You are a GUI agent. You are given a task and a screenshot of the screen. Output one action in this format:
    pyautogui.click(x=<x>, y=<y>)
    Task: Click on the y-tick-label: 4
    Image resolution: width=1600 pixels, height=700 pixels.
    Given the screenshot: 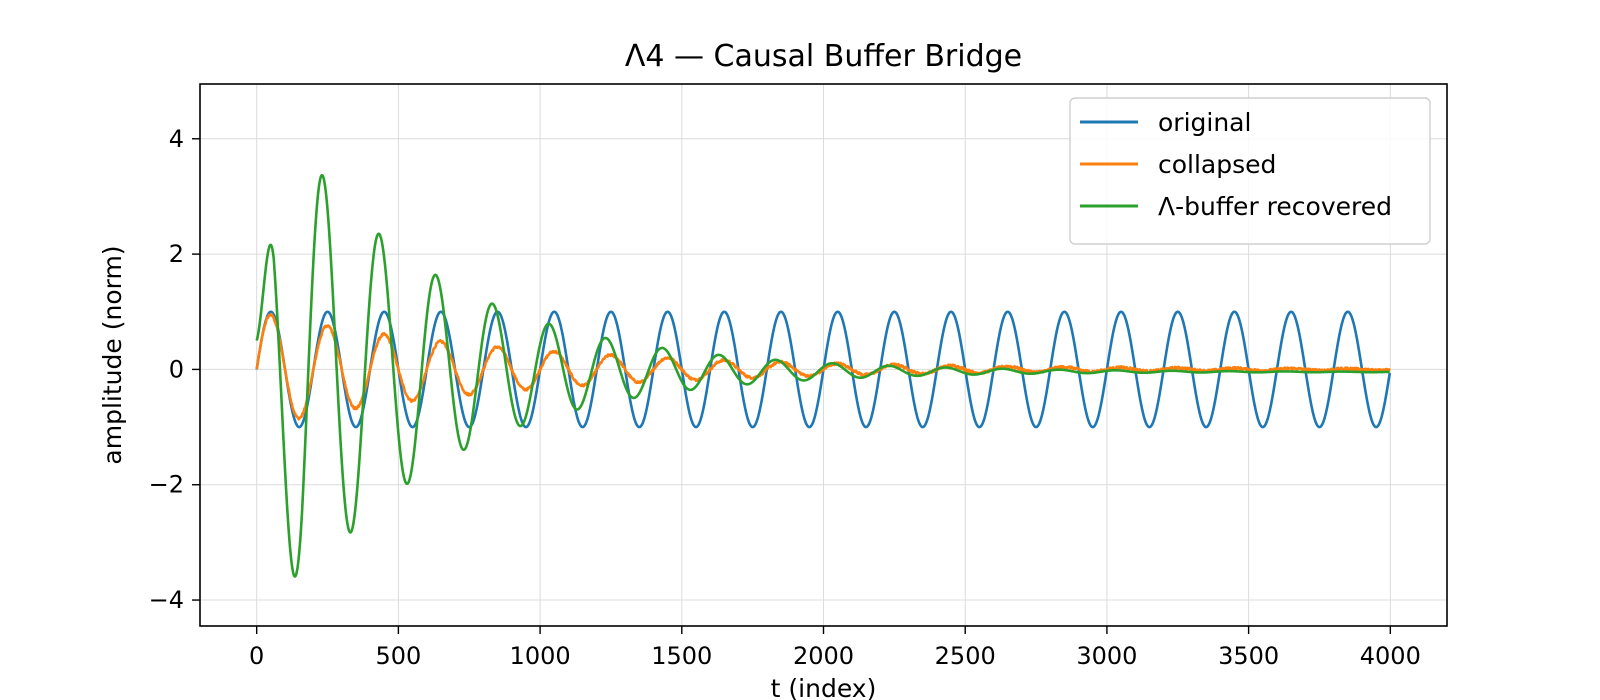 What is the action you would take?
    pyautogui.click(x=176, y=139)
    